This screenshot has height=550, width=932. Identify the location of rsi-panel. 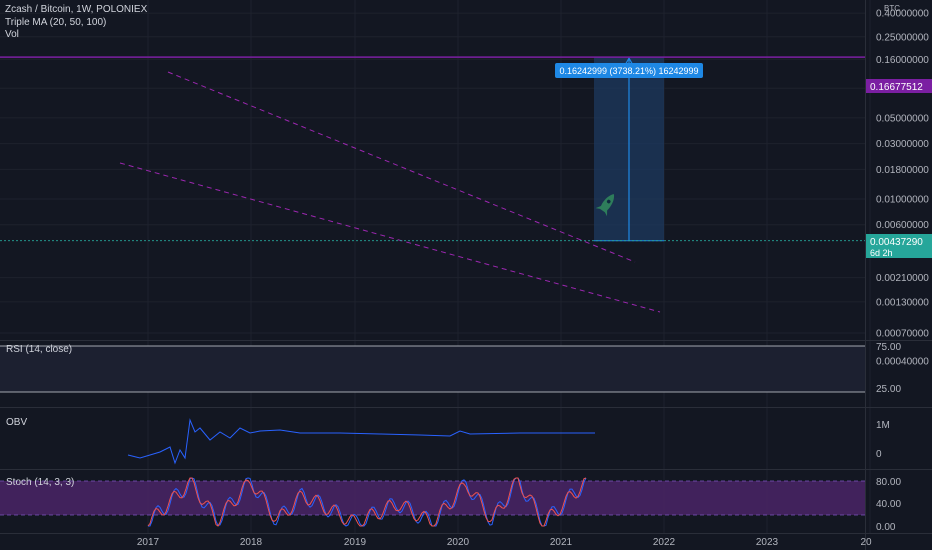
(432, 369).